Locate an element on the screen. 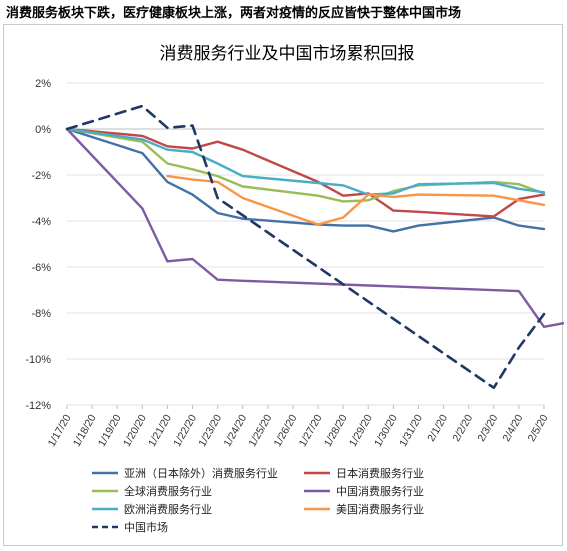 The width and height of the screenshot is (567, 551). legend-label-3: 中国消费服务行业 is located at coordinates (380, 491).